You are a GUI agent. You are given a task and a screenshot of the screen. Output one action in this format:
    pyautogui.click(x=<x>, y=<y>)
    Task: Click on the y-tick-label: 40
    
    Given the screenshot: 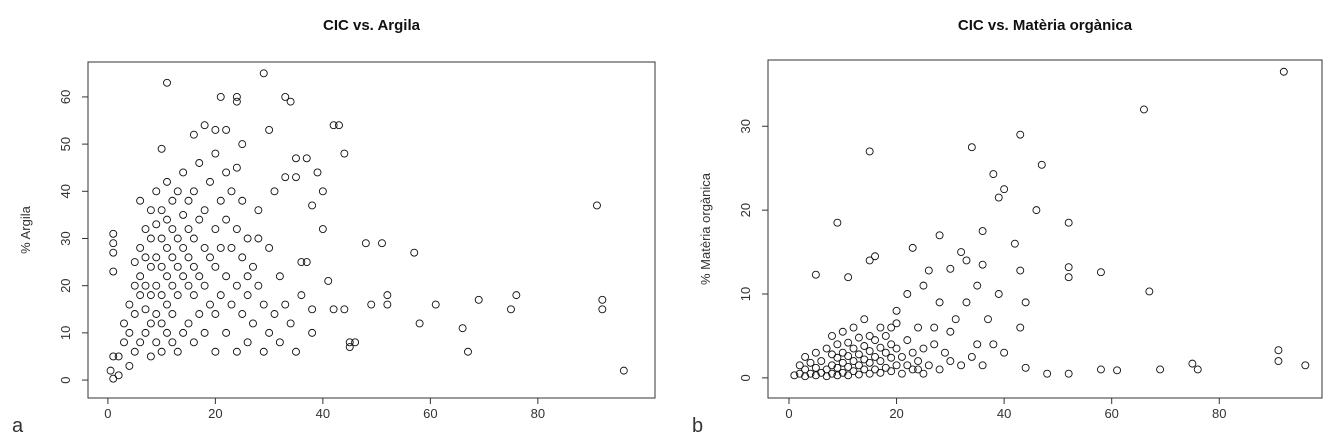 What is the action you would take?
    pyautogui.click(x=65, y=191)
    